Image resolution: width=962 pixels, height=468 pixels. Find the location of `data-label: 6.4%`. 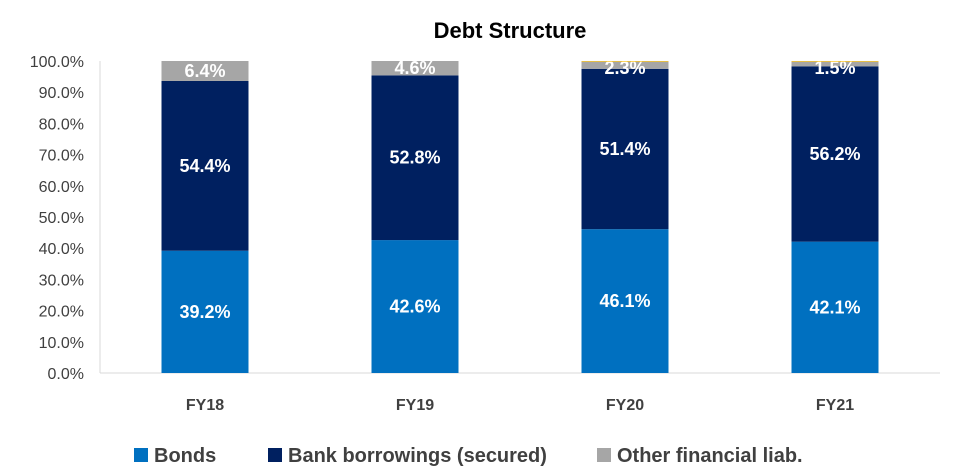

data-label: 6.4% is located at coordinates (204, 71).